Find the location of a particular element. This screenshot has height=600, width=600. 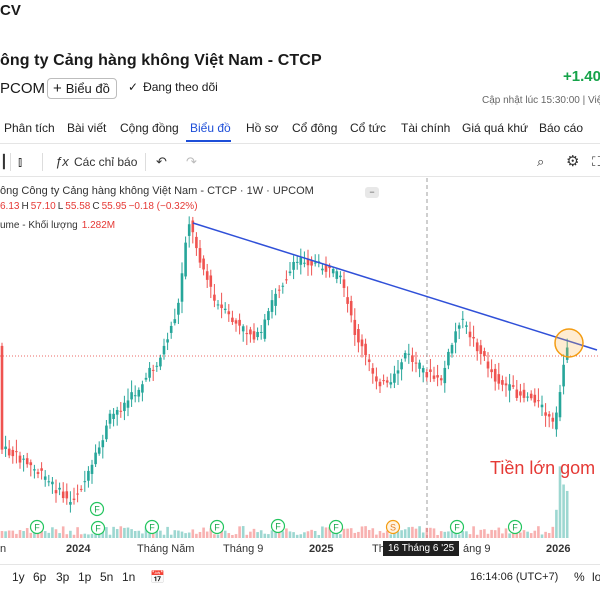

trendline is located at coordinates (395, 286).